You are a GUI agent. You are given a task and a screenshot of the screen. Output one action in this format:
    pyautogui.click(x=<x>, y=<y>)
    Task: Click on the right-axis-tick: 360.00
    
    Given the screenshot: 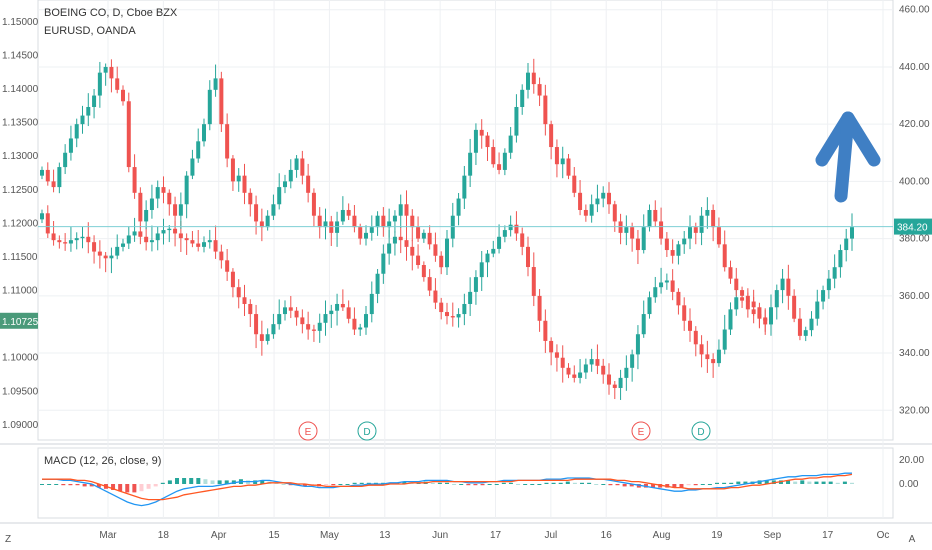 What is the action you would take?
    pyautogui.click(x=914, y=296)
    